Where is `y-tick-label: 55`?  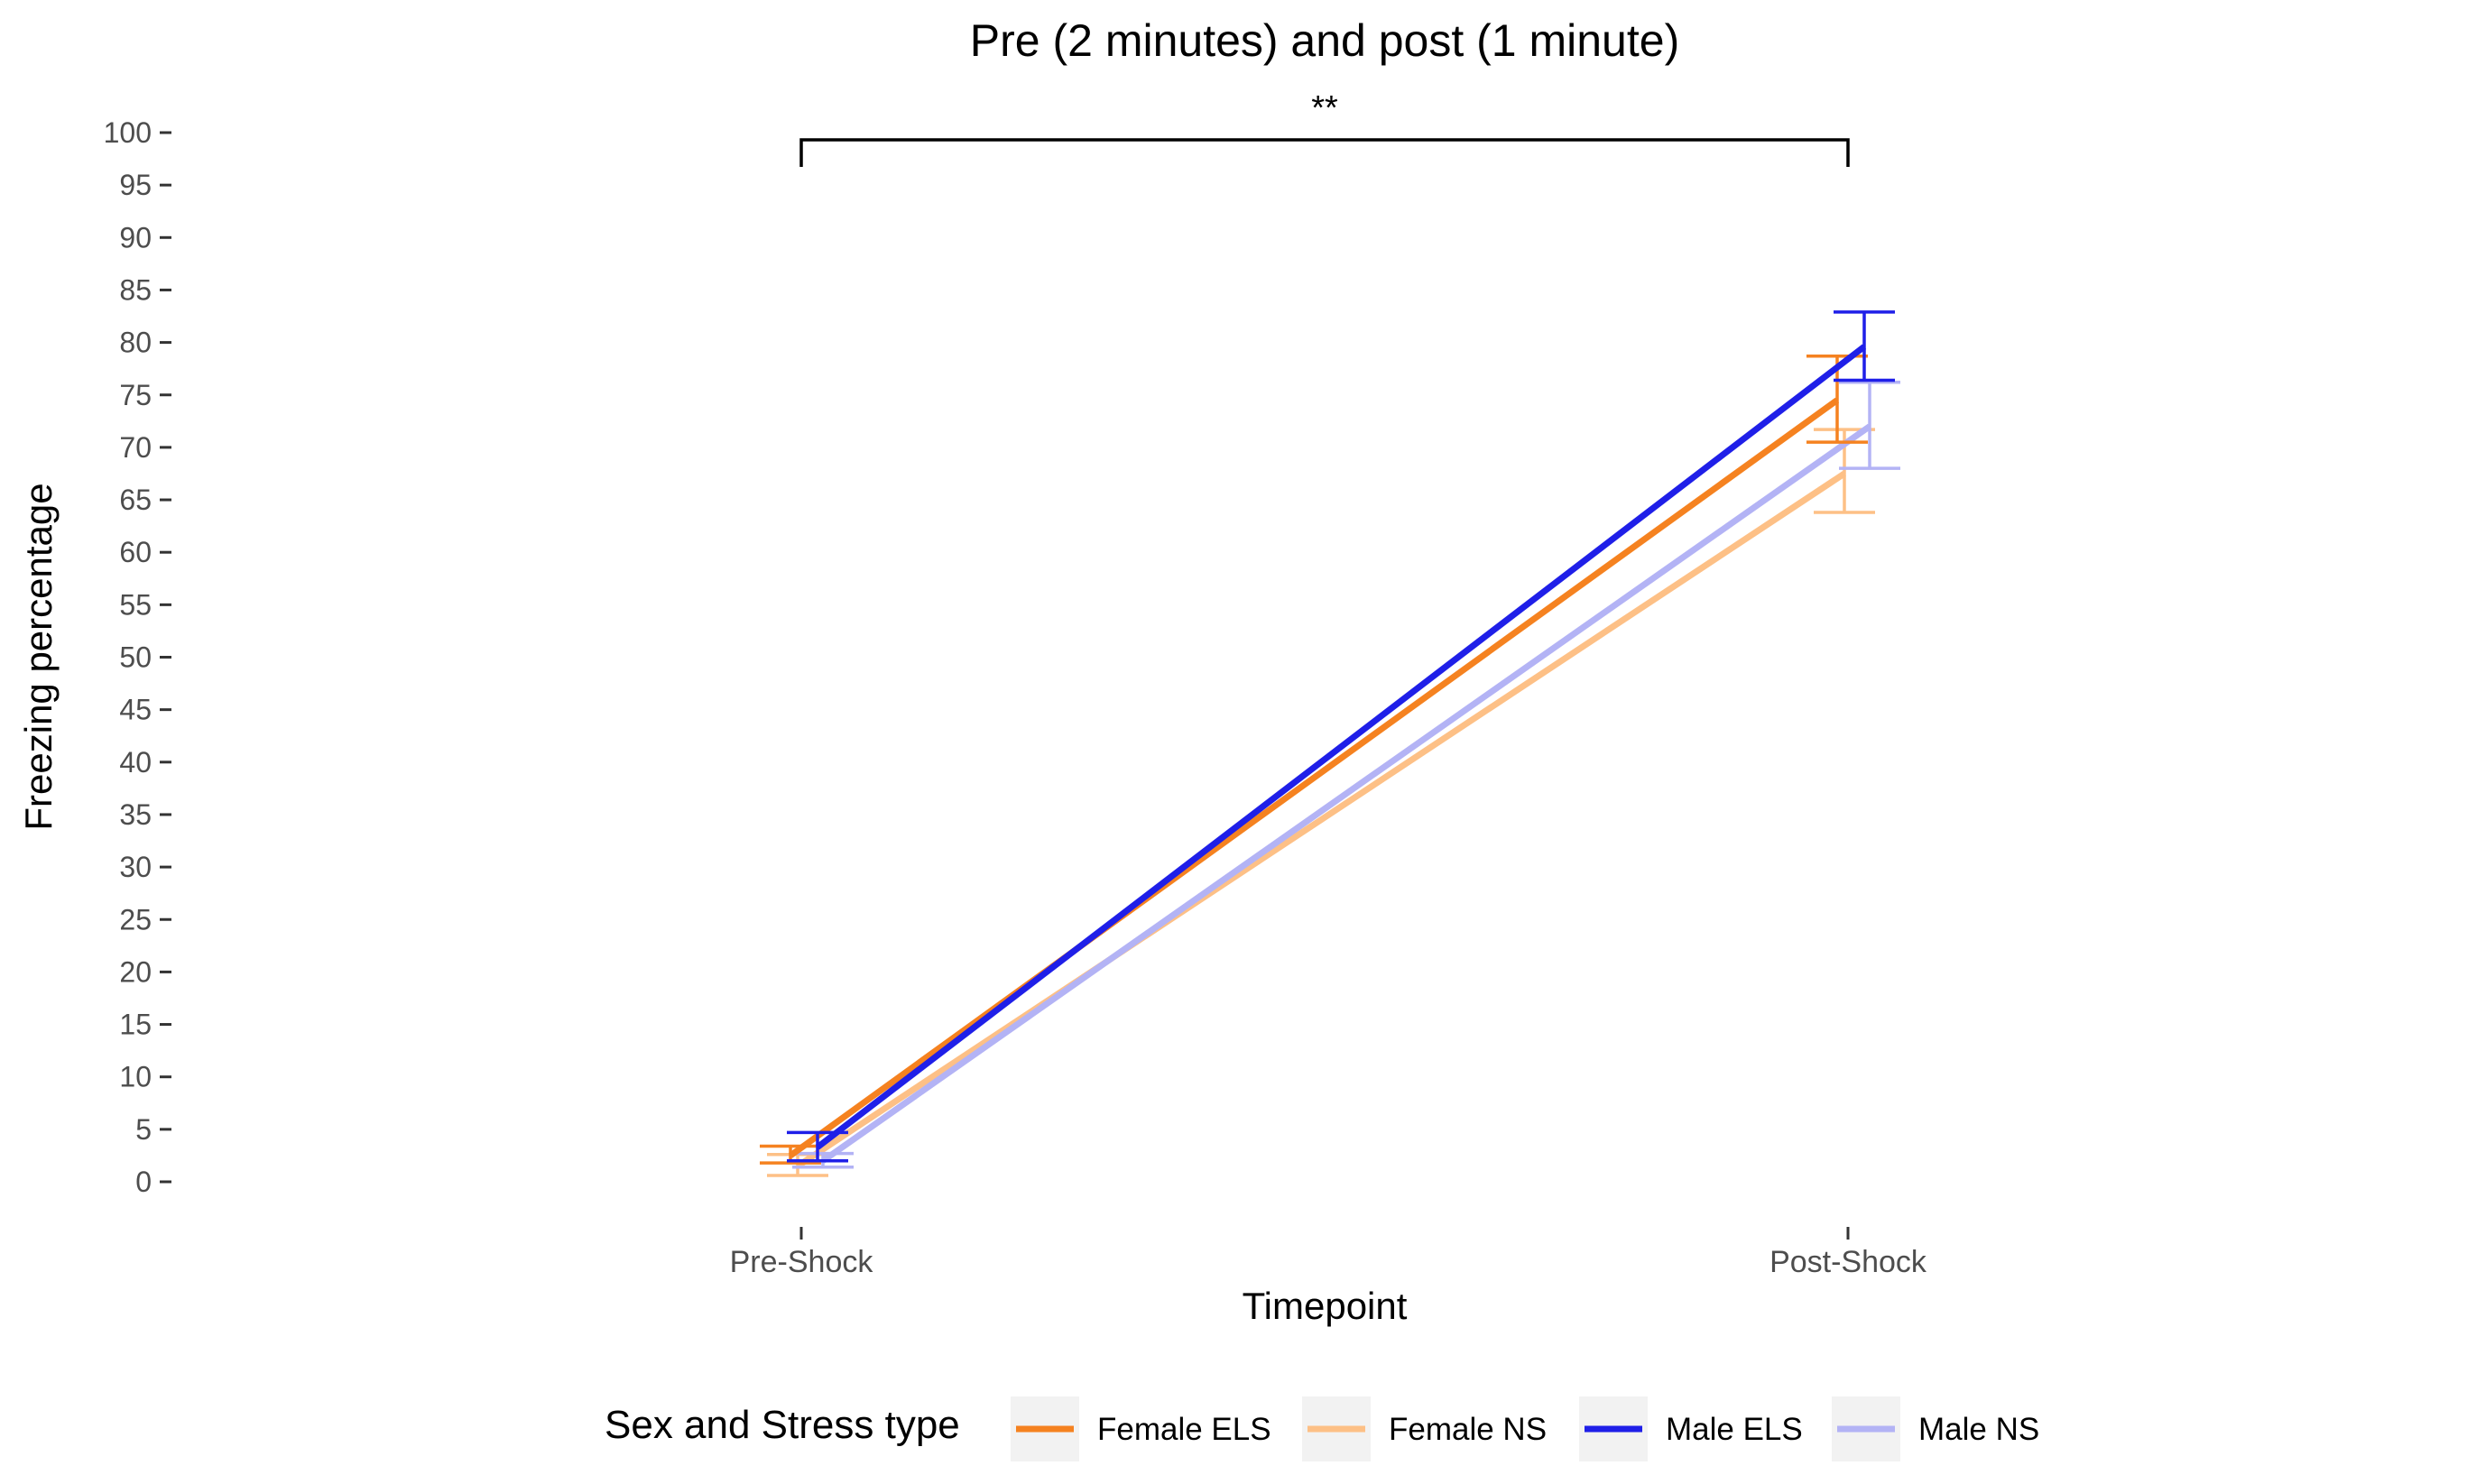
y-tick-label: 55 is located at coordinates (135, 604).